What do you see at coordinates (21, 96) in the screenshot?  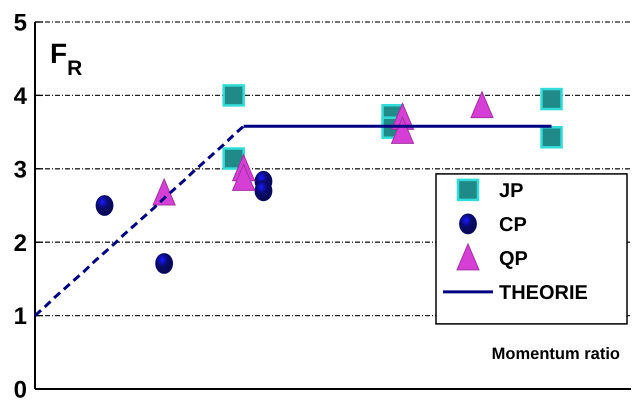 I see `y-tick-label: 4` at bounding box center [21, 96].